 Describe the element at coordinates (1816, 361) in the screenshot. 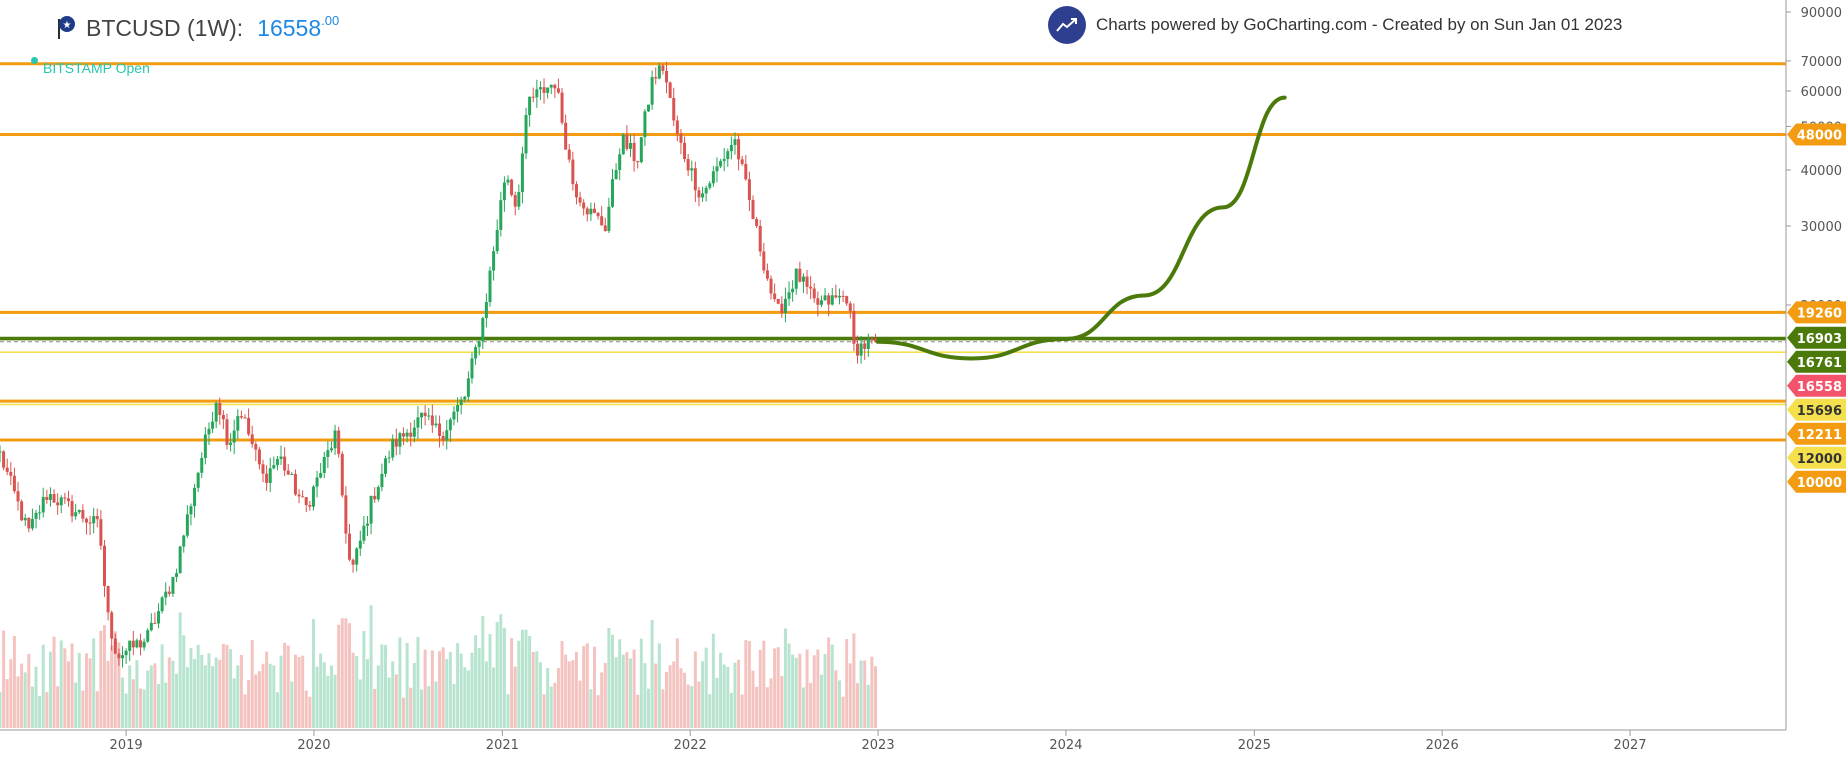

I see `price-tag-16761: 16761` at that location.